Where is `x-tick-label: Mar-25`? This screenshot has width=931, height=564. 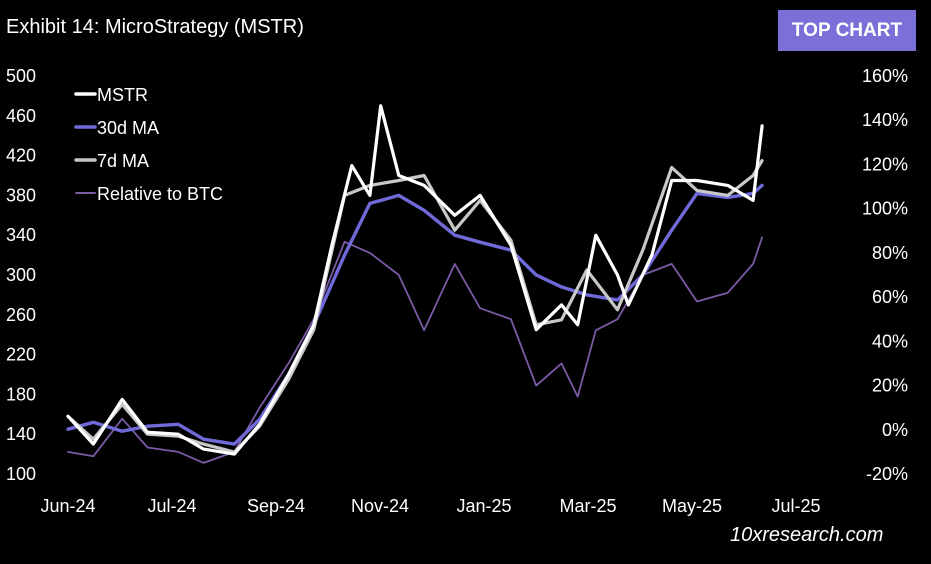
x-tick-label: Mar-25 is located at coordinates (587, 506).